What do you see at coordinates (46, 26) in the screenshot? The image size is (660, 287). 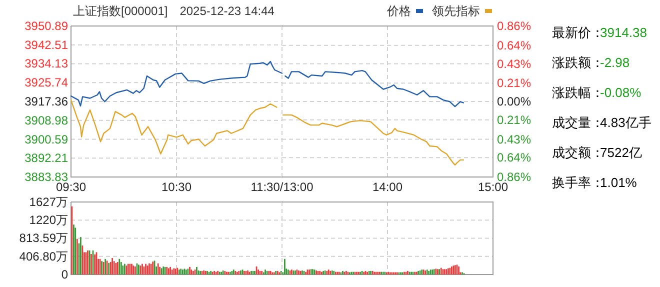 I see `y-tick-label: 3950.89` at bounding box center [46, 26].